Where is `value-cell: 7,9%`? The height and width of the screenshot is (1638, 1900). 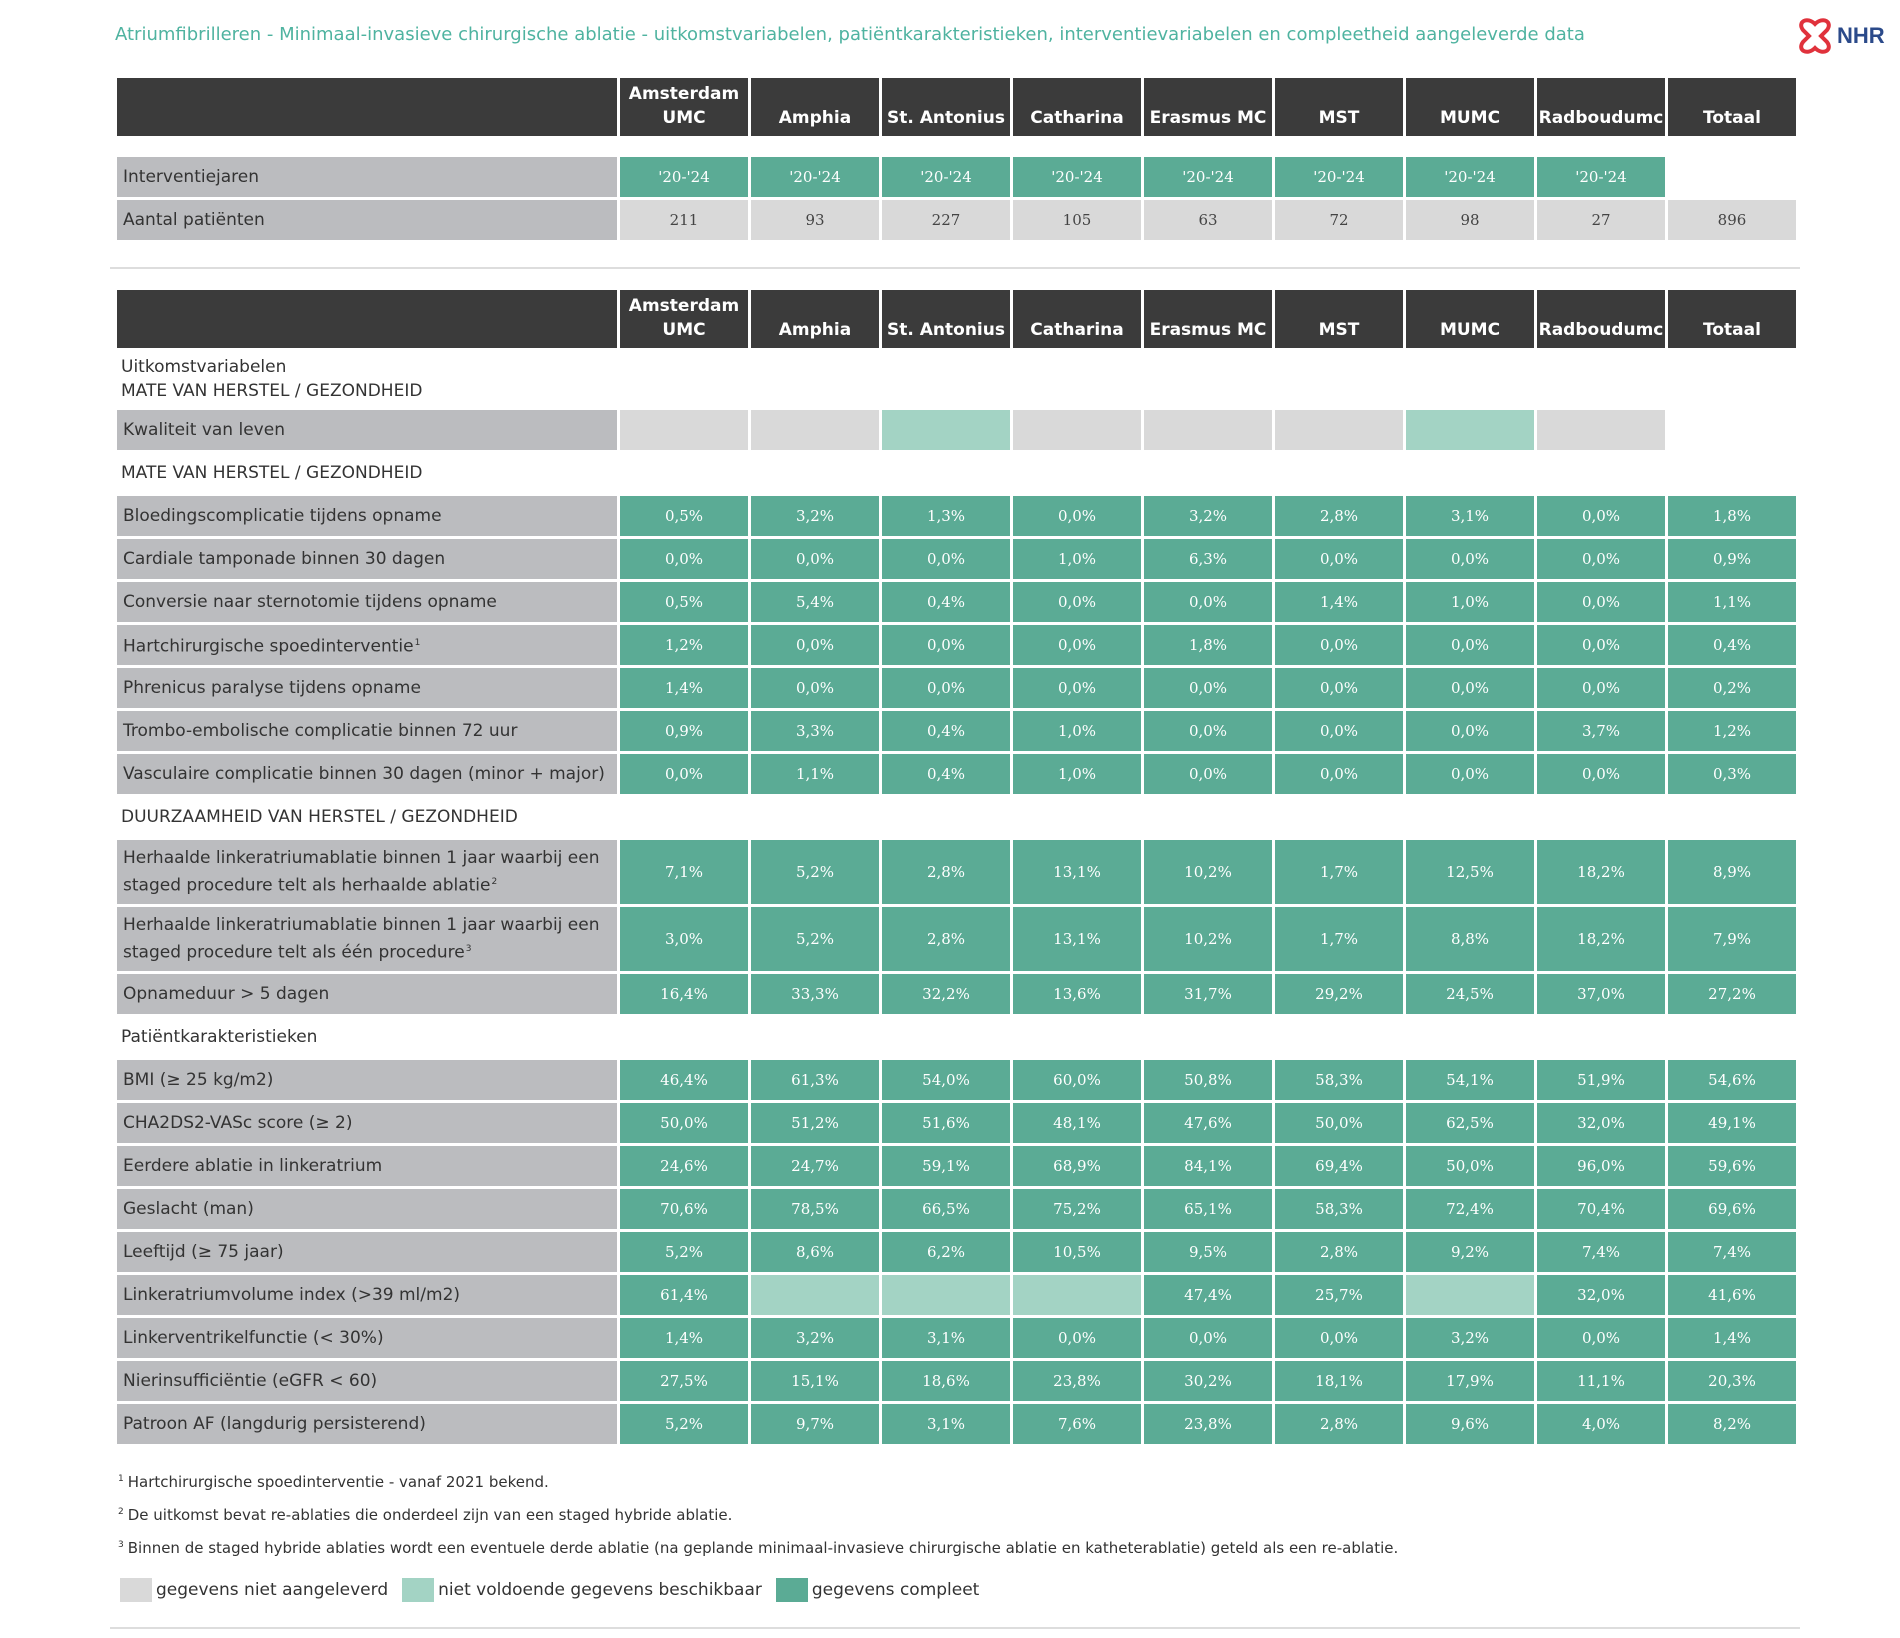 value-cell: 7,9% is located at coordinates (1732, 939).